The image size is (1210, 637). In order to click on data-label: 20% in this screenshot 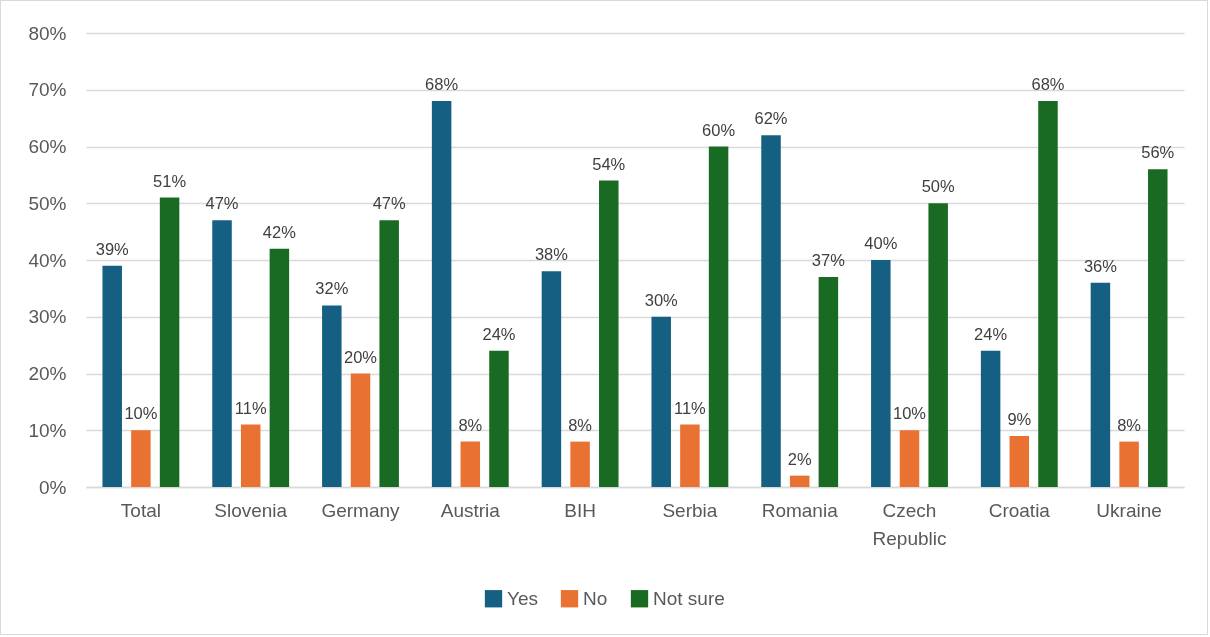, I will do `click(360, 356)`.